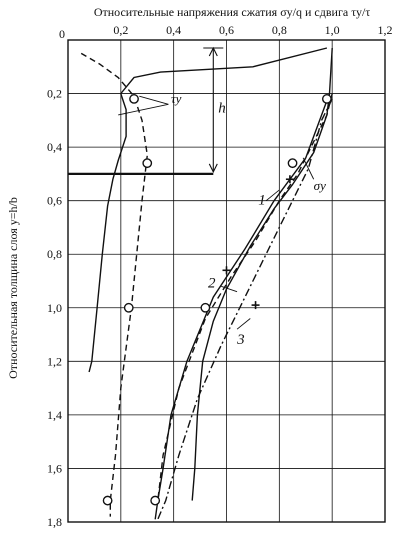 Image resolution: width=408 pixels, height=543 pixels. What do you see at coordinates (279, 30) in the screenshot?
I see `x-tick-label: 0,8` at bounding box center [279, 30].